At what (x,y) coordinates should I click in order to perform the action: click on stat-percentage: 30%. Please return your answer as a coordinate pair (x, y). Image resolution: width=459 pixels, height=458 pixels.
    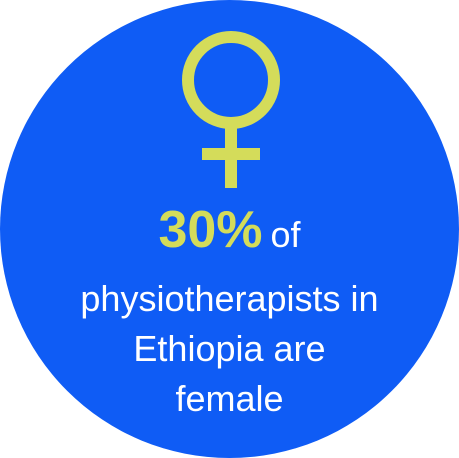
    Looking at the image, I should click on (210, 230).